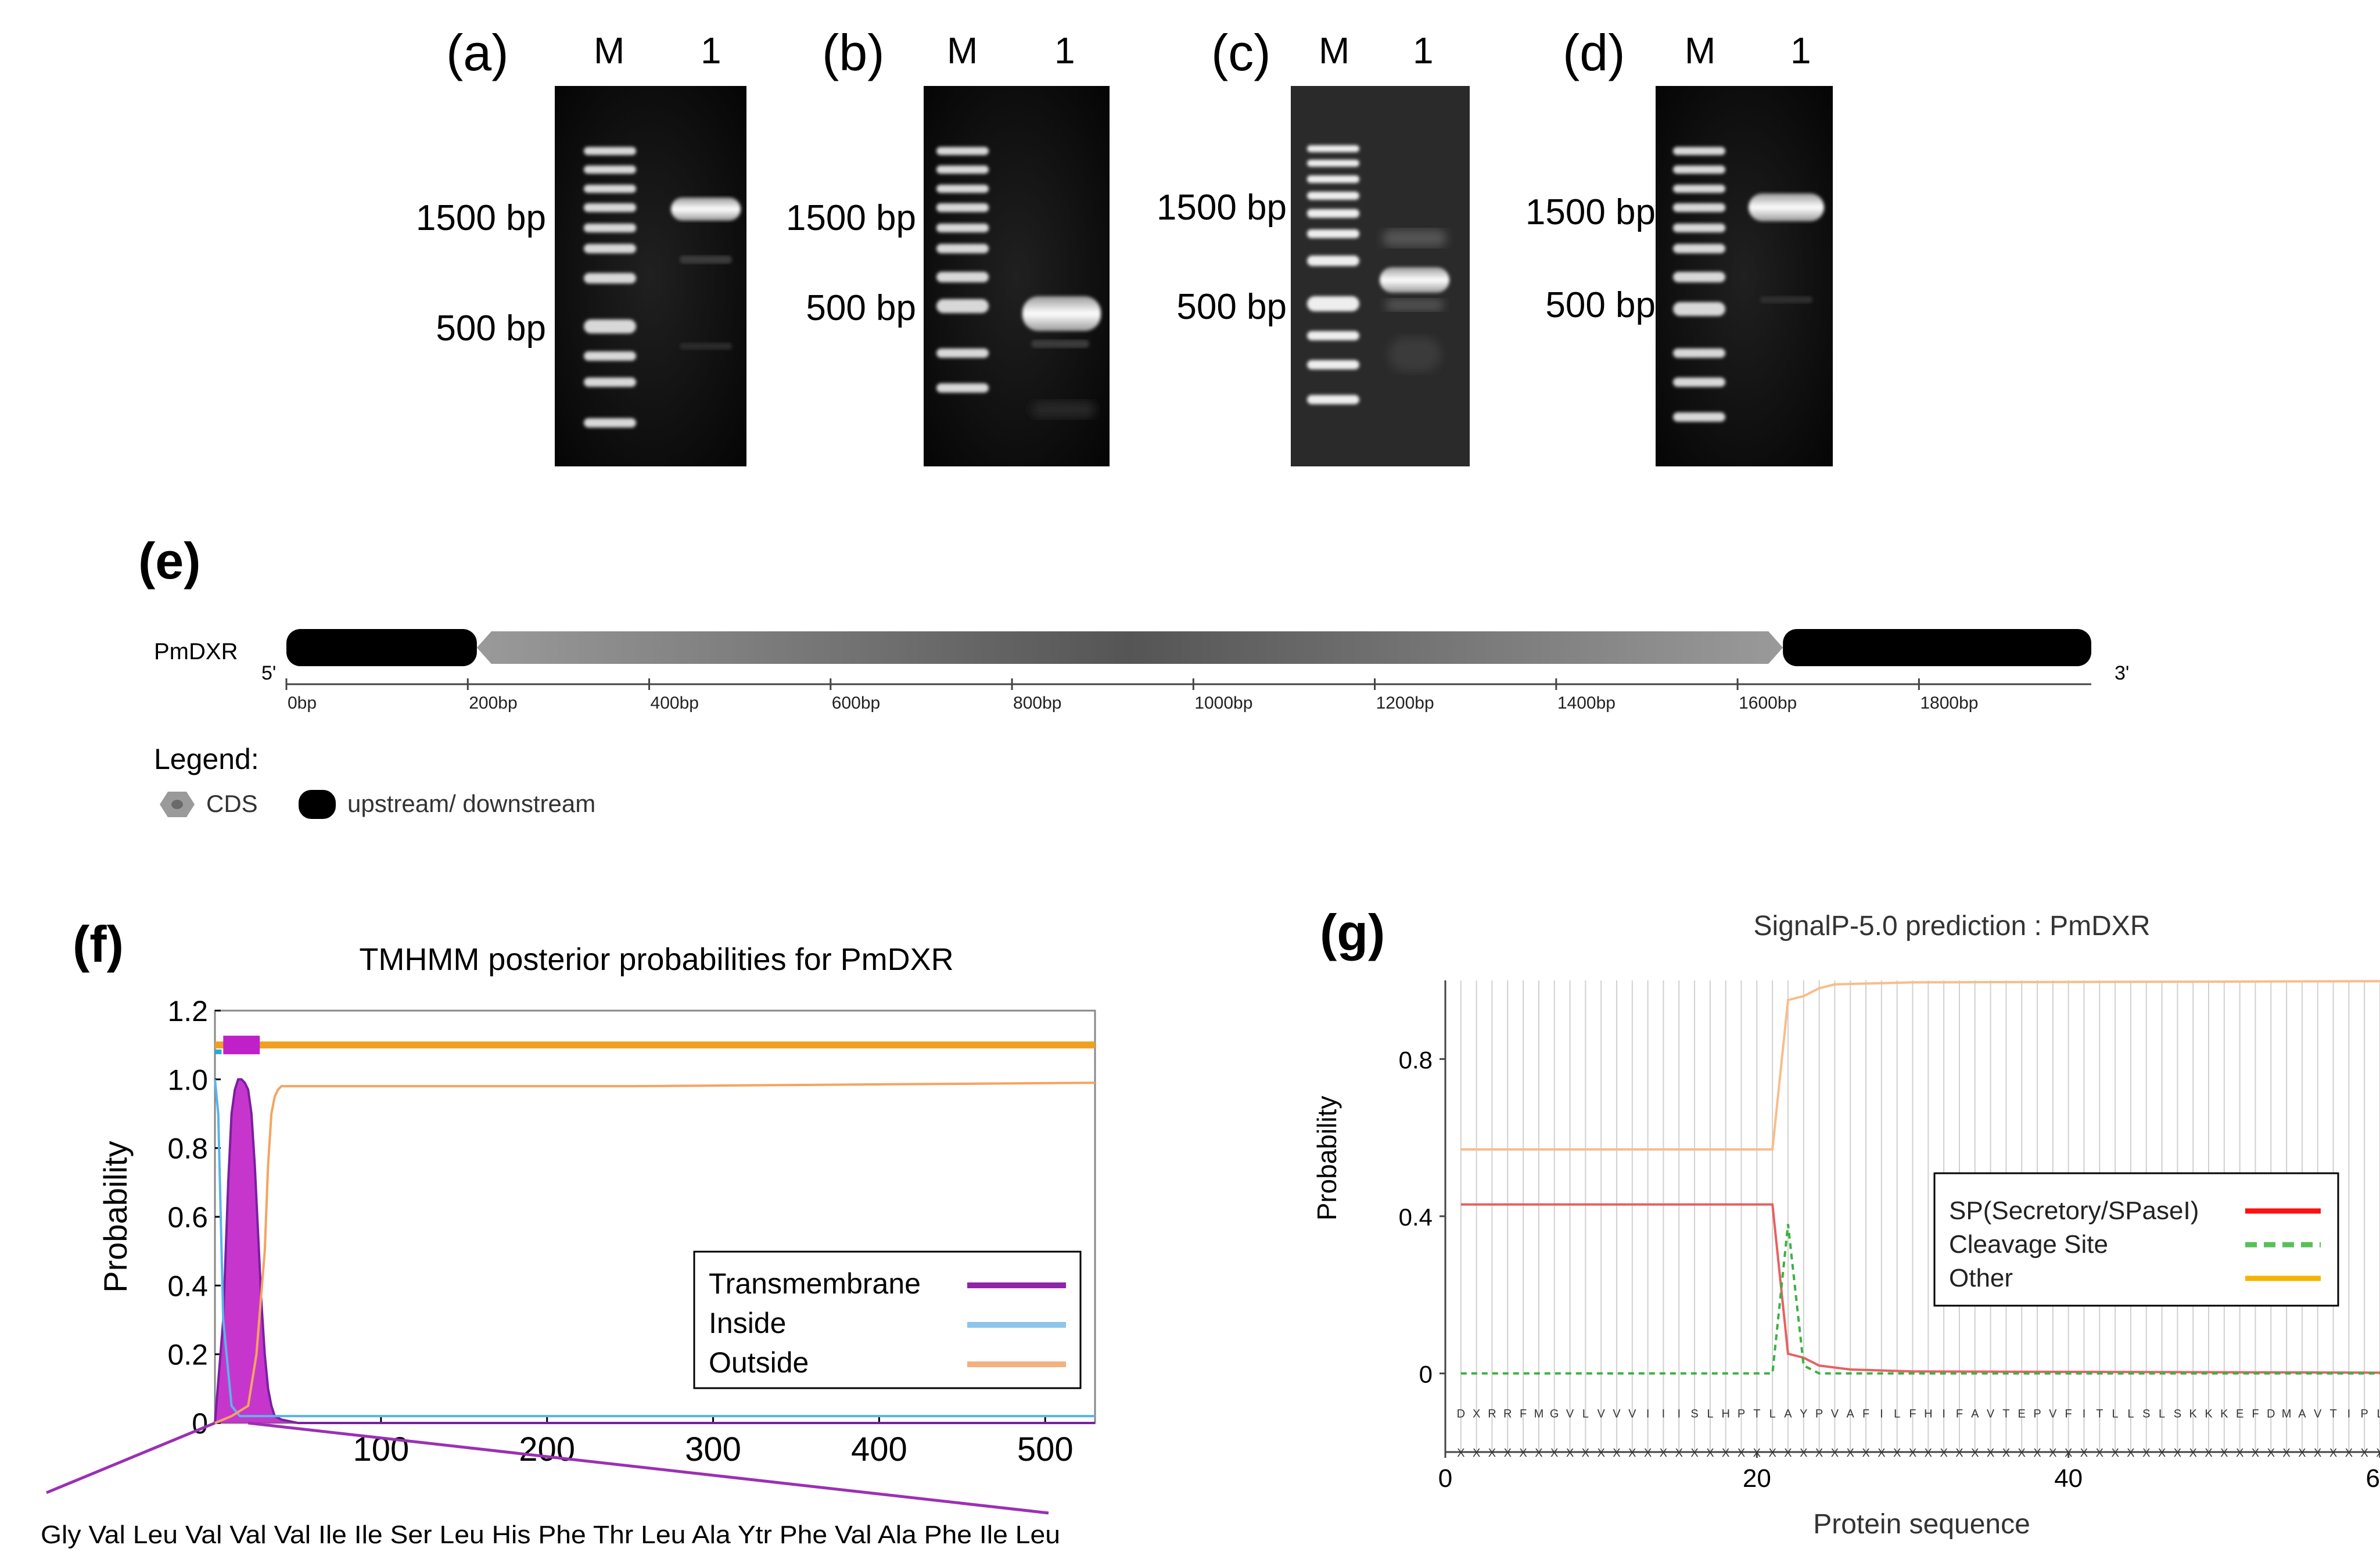 This screenshot has height=1556, width=2380. Describe the element at coordinates (188, 1011) in the screenshot. I see `y-tick-label: 1.2` at that location.